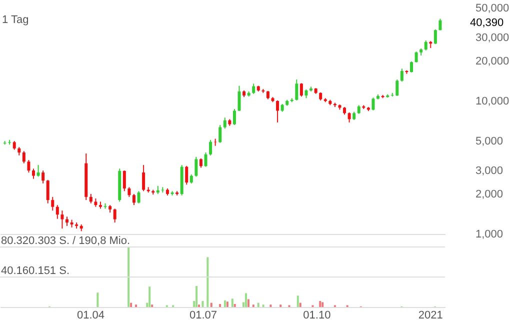 This screenshot has height=320, width=510. What do you see at coordinates (65, 241) in the screenshot?
I see `ref-line-label: 80.320.303 S. / 190,8 Mio.` at bounding box center [65, 241].